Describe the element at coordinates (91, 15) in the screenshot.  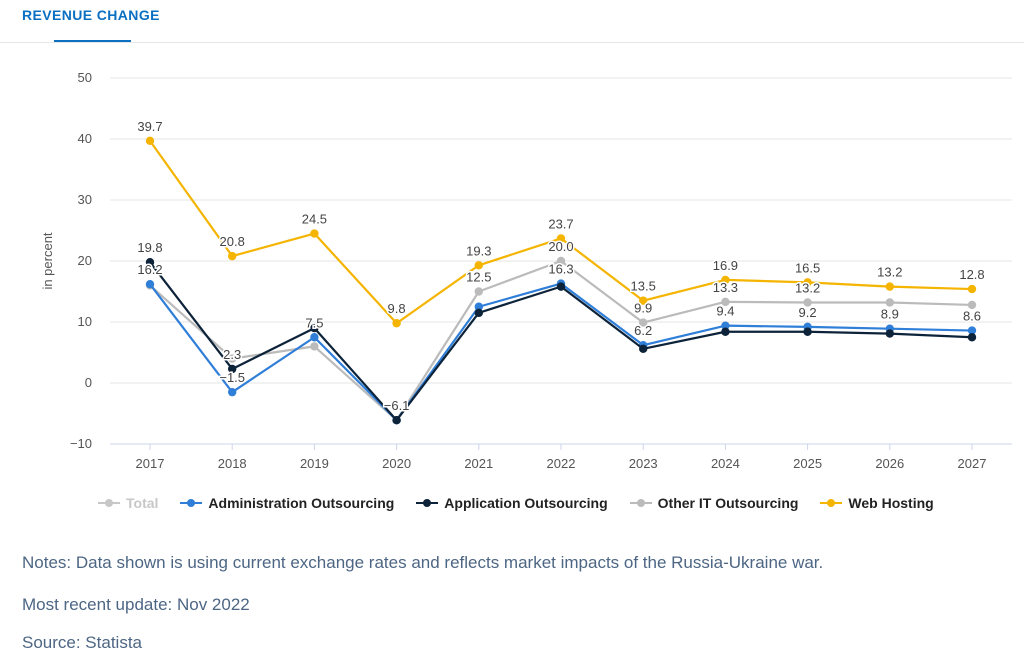
I see `tab-revenue-change: REVENUE CHANGE` at that location.